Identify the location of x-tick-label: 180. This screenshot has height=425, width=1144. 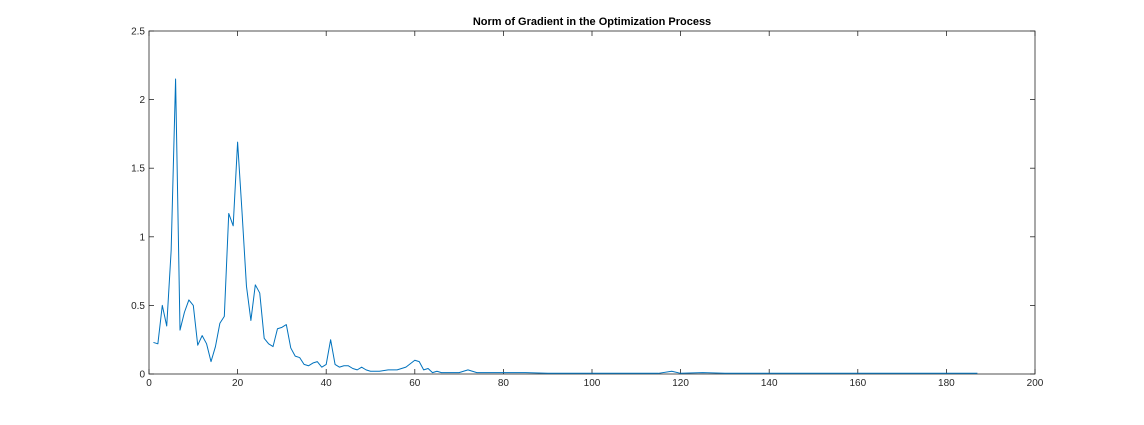
(946, 383).